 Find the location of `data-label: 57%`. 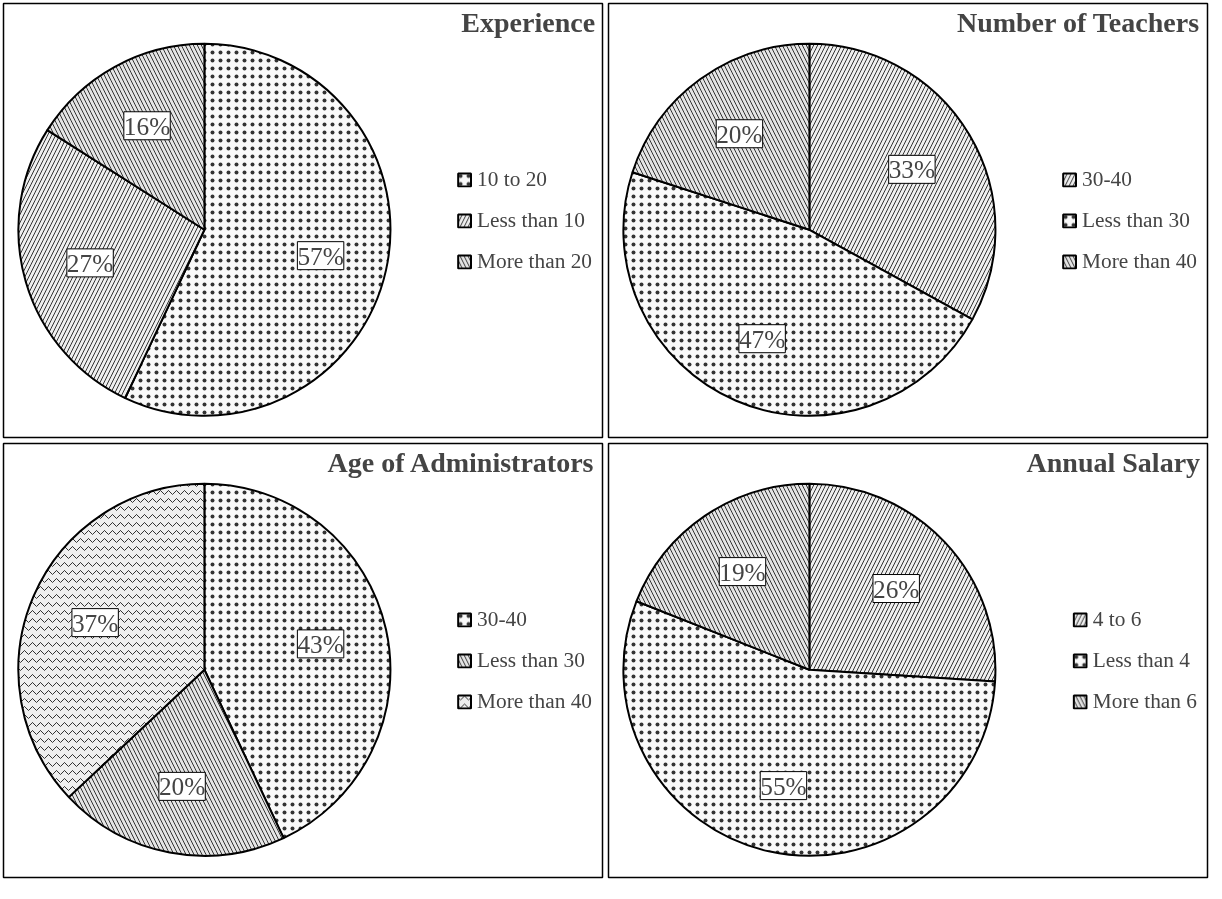

data-label: 57% is located at coordinates (320, 255).